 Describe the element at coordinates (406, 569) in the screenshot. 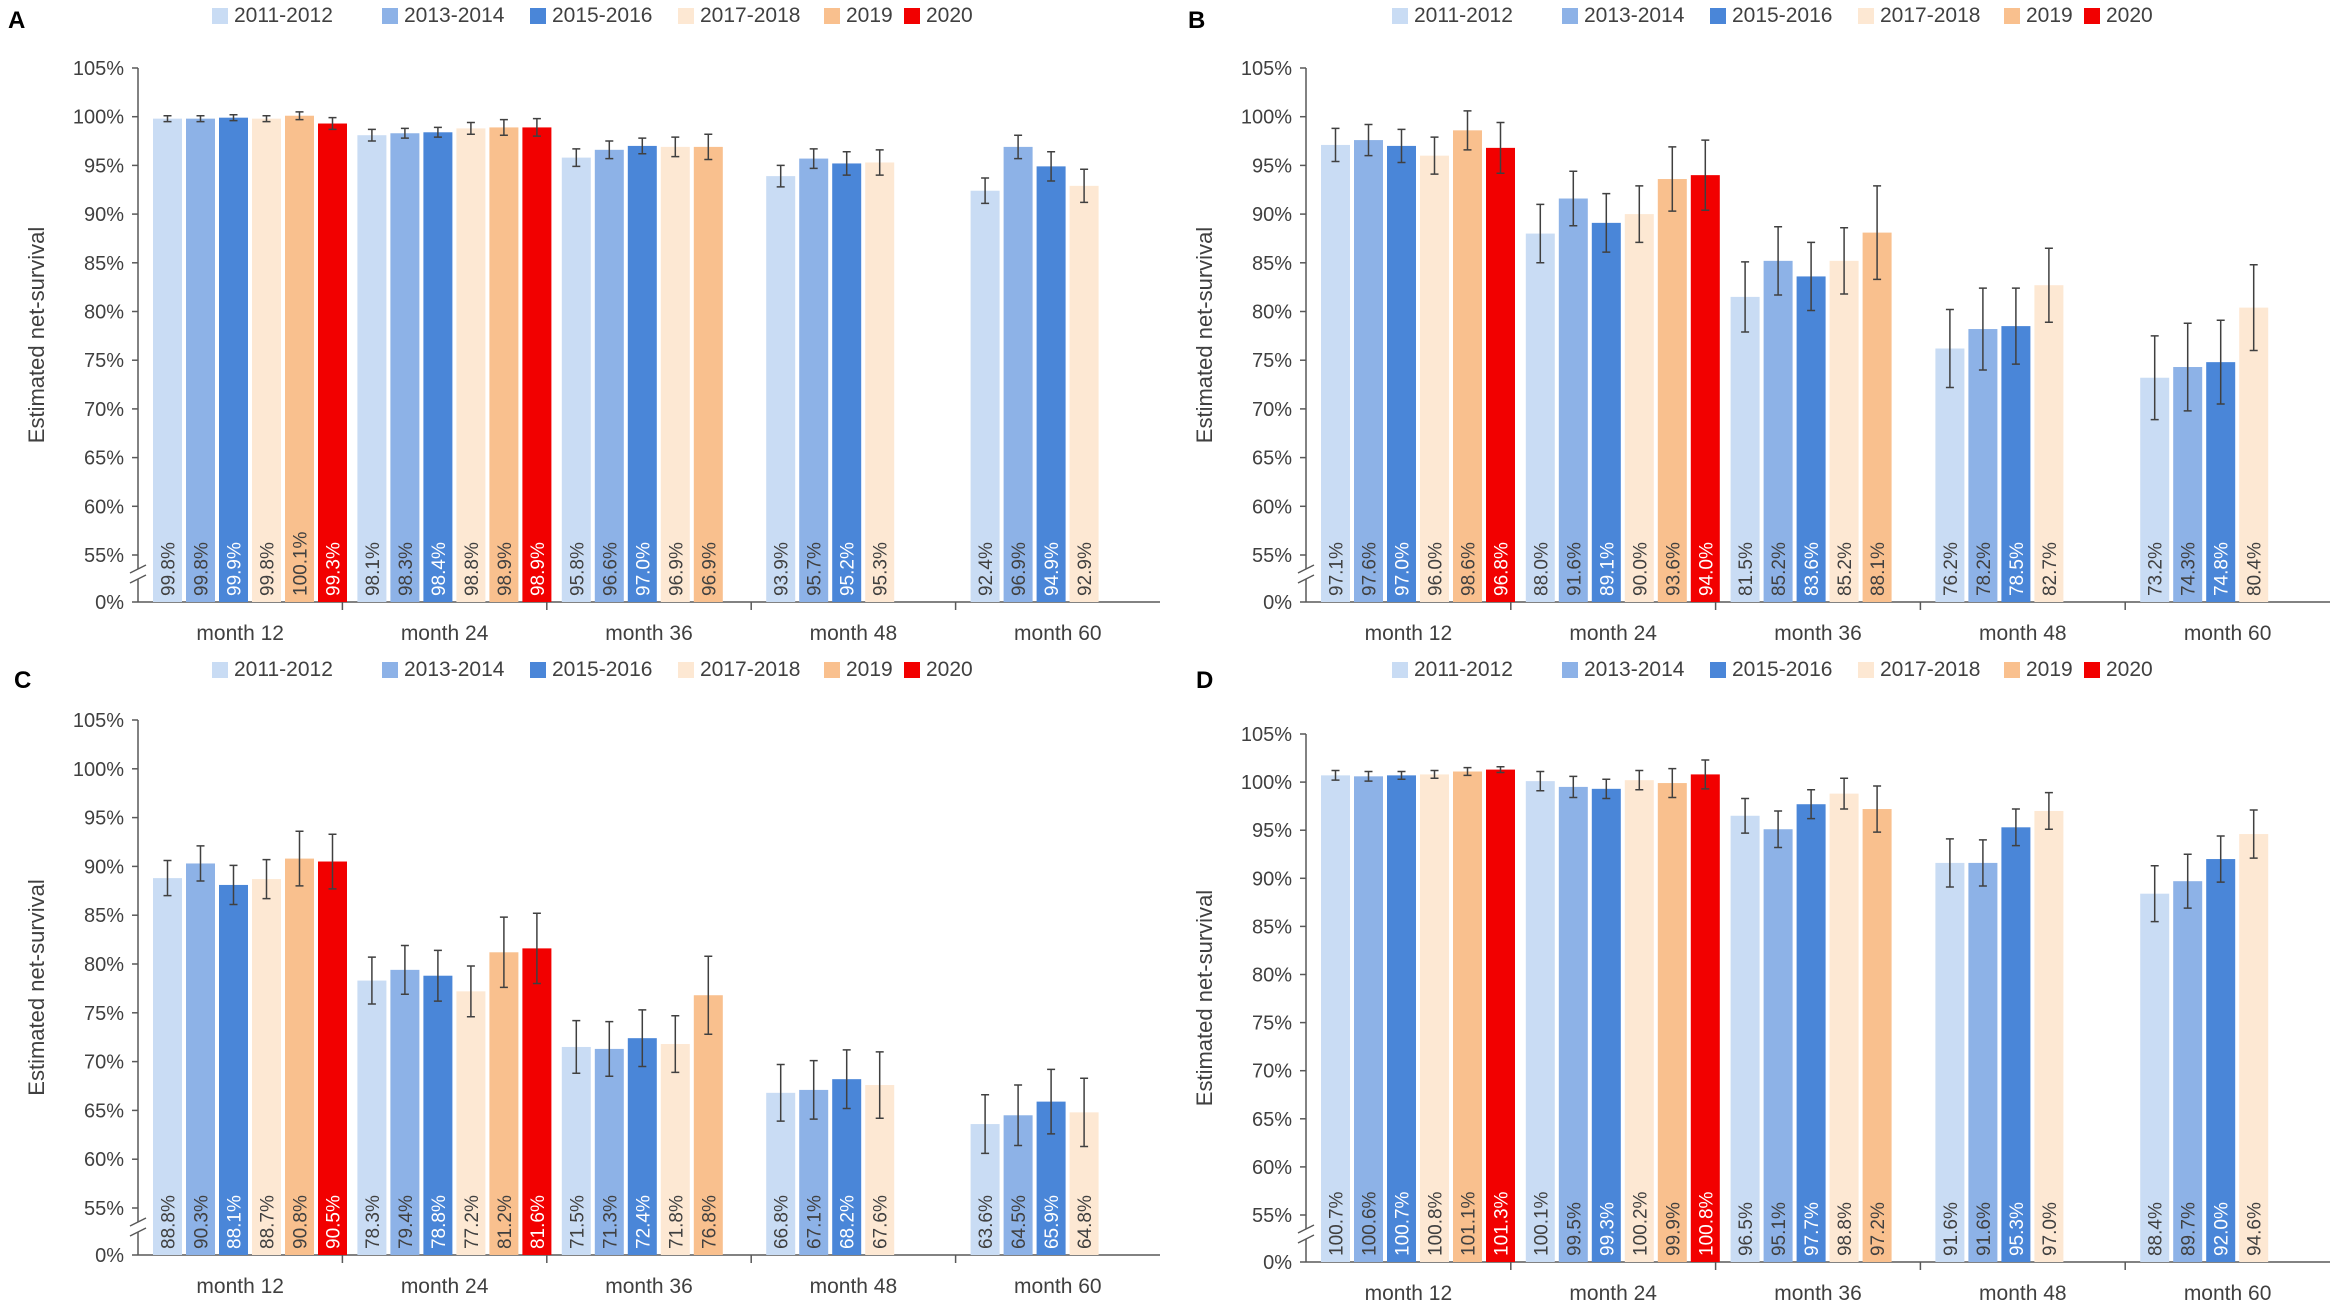

I see `data-label: 98.3%` at that location.